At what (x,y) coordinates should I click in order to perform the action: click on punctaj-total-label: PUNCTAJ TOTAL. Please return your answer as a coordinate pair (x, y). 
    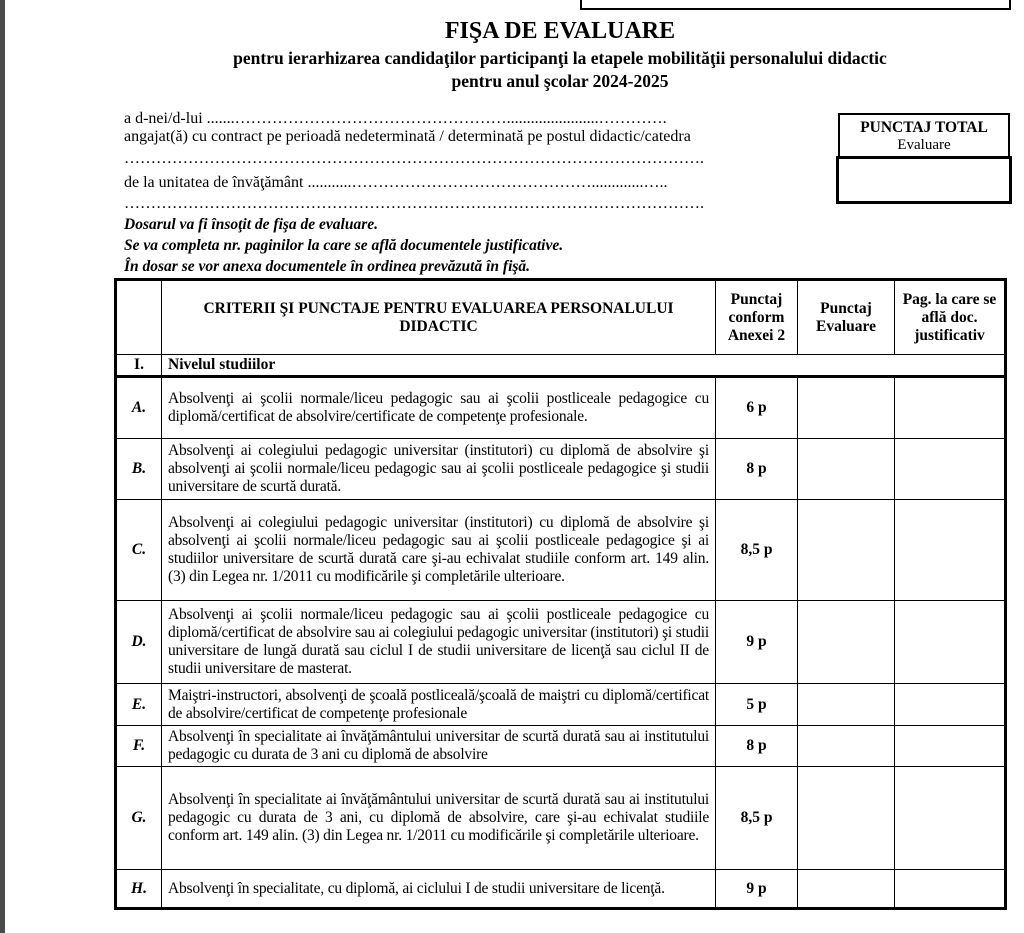
    Looking at the image, I should click on (924, 127).